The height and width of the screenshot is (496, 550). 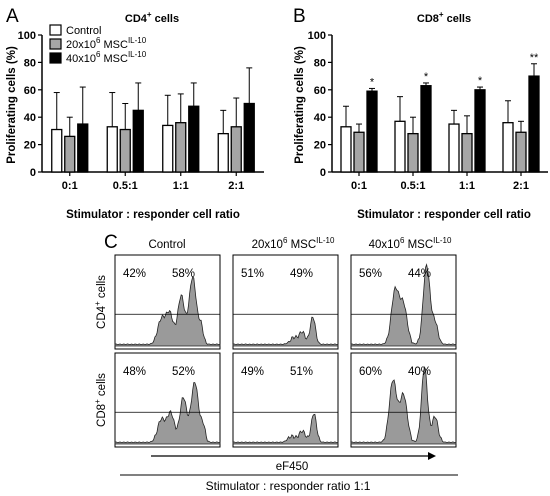 I want to click on gate-percent-left: 48%, so click(x=134, y=372).